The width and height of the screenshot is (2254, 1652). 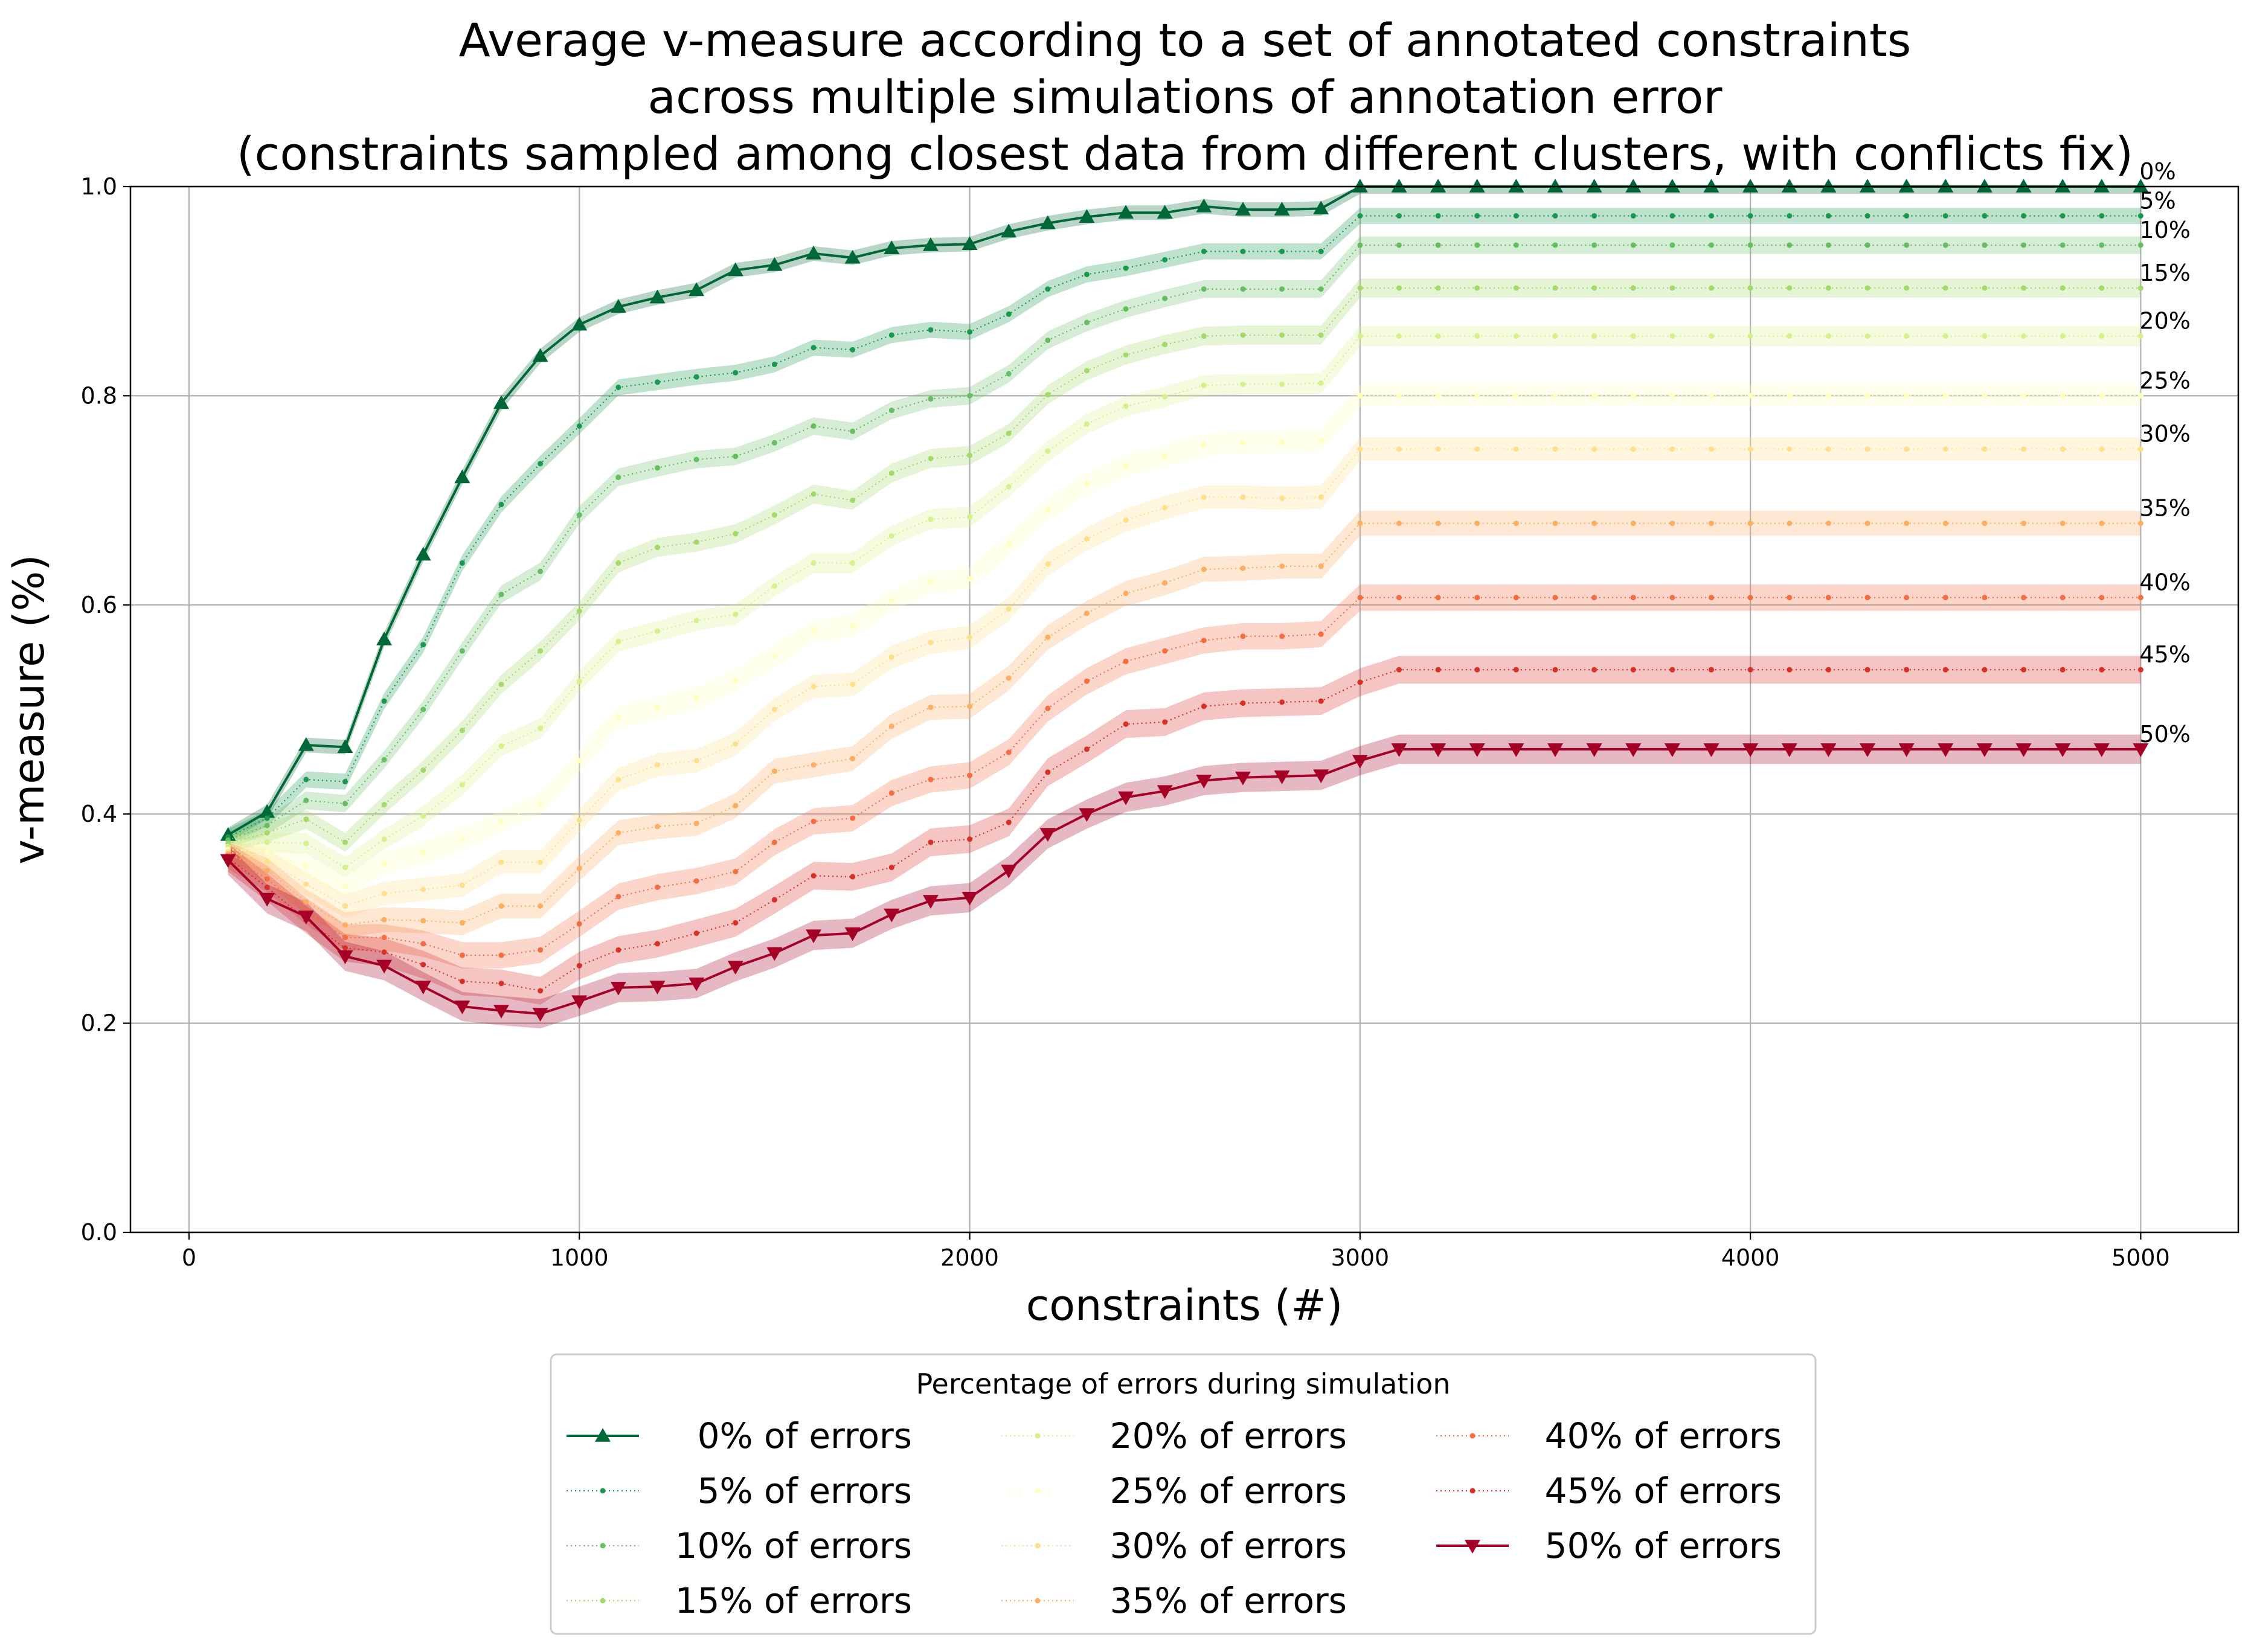 What do you see at coordinates (1663, 1490) in the screenshot?
I see `legend-label: 45% of errors` at bounding box center [1663, 1490].